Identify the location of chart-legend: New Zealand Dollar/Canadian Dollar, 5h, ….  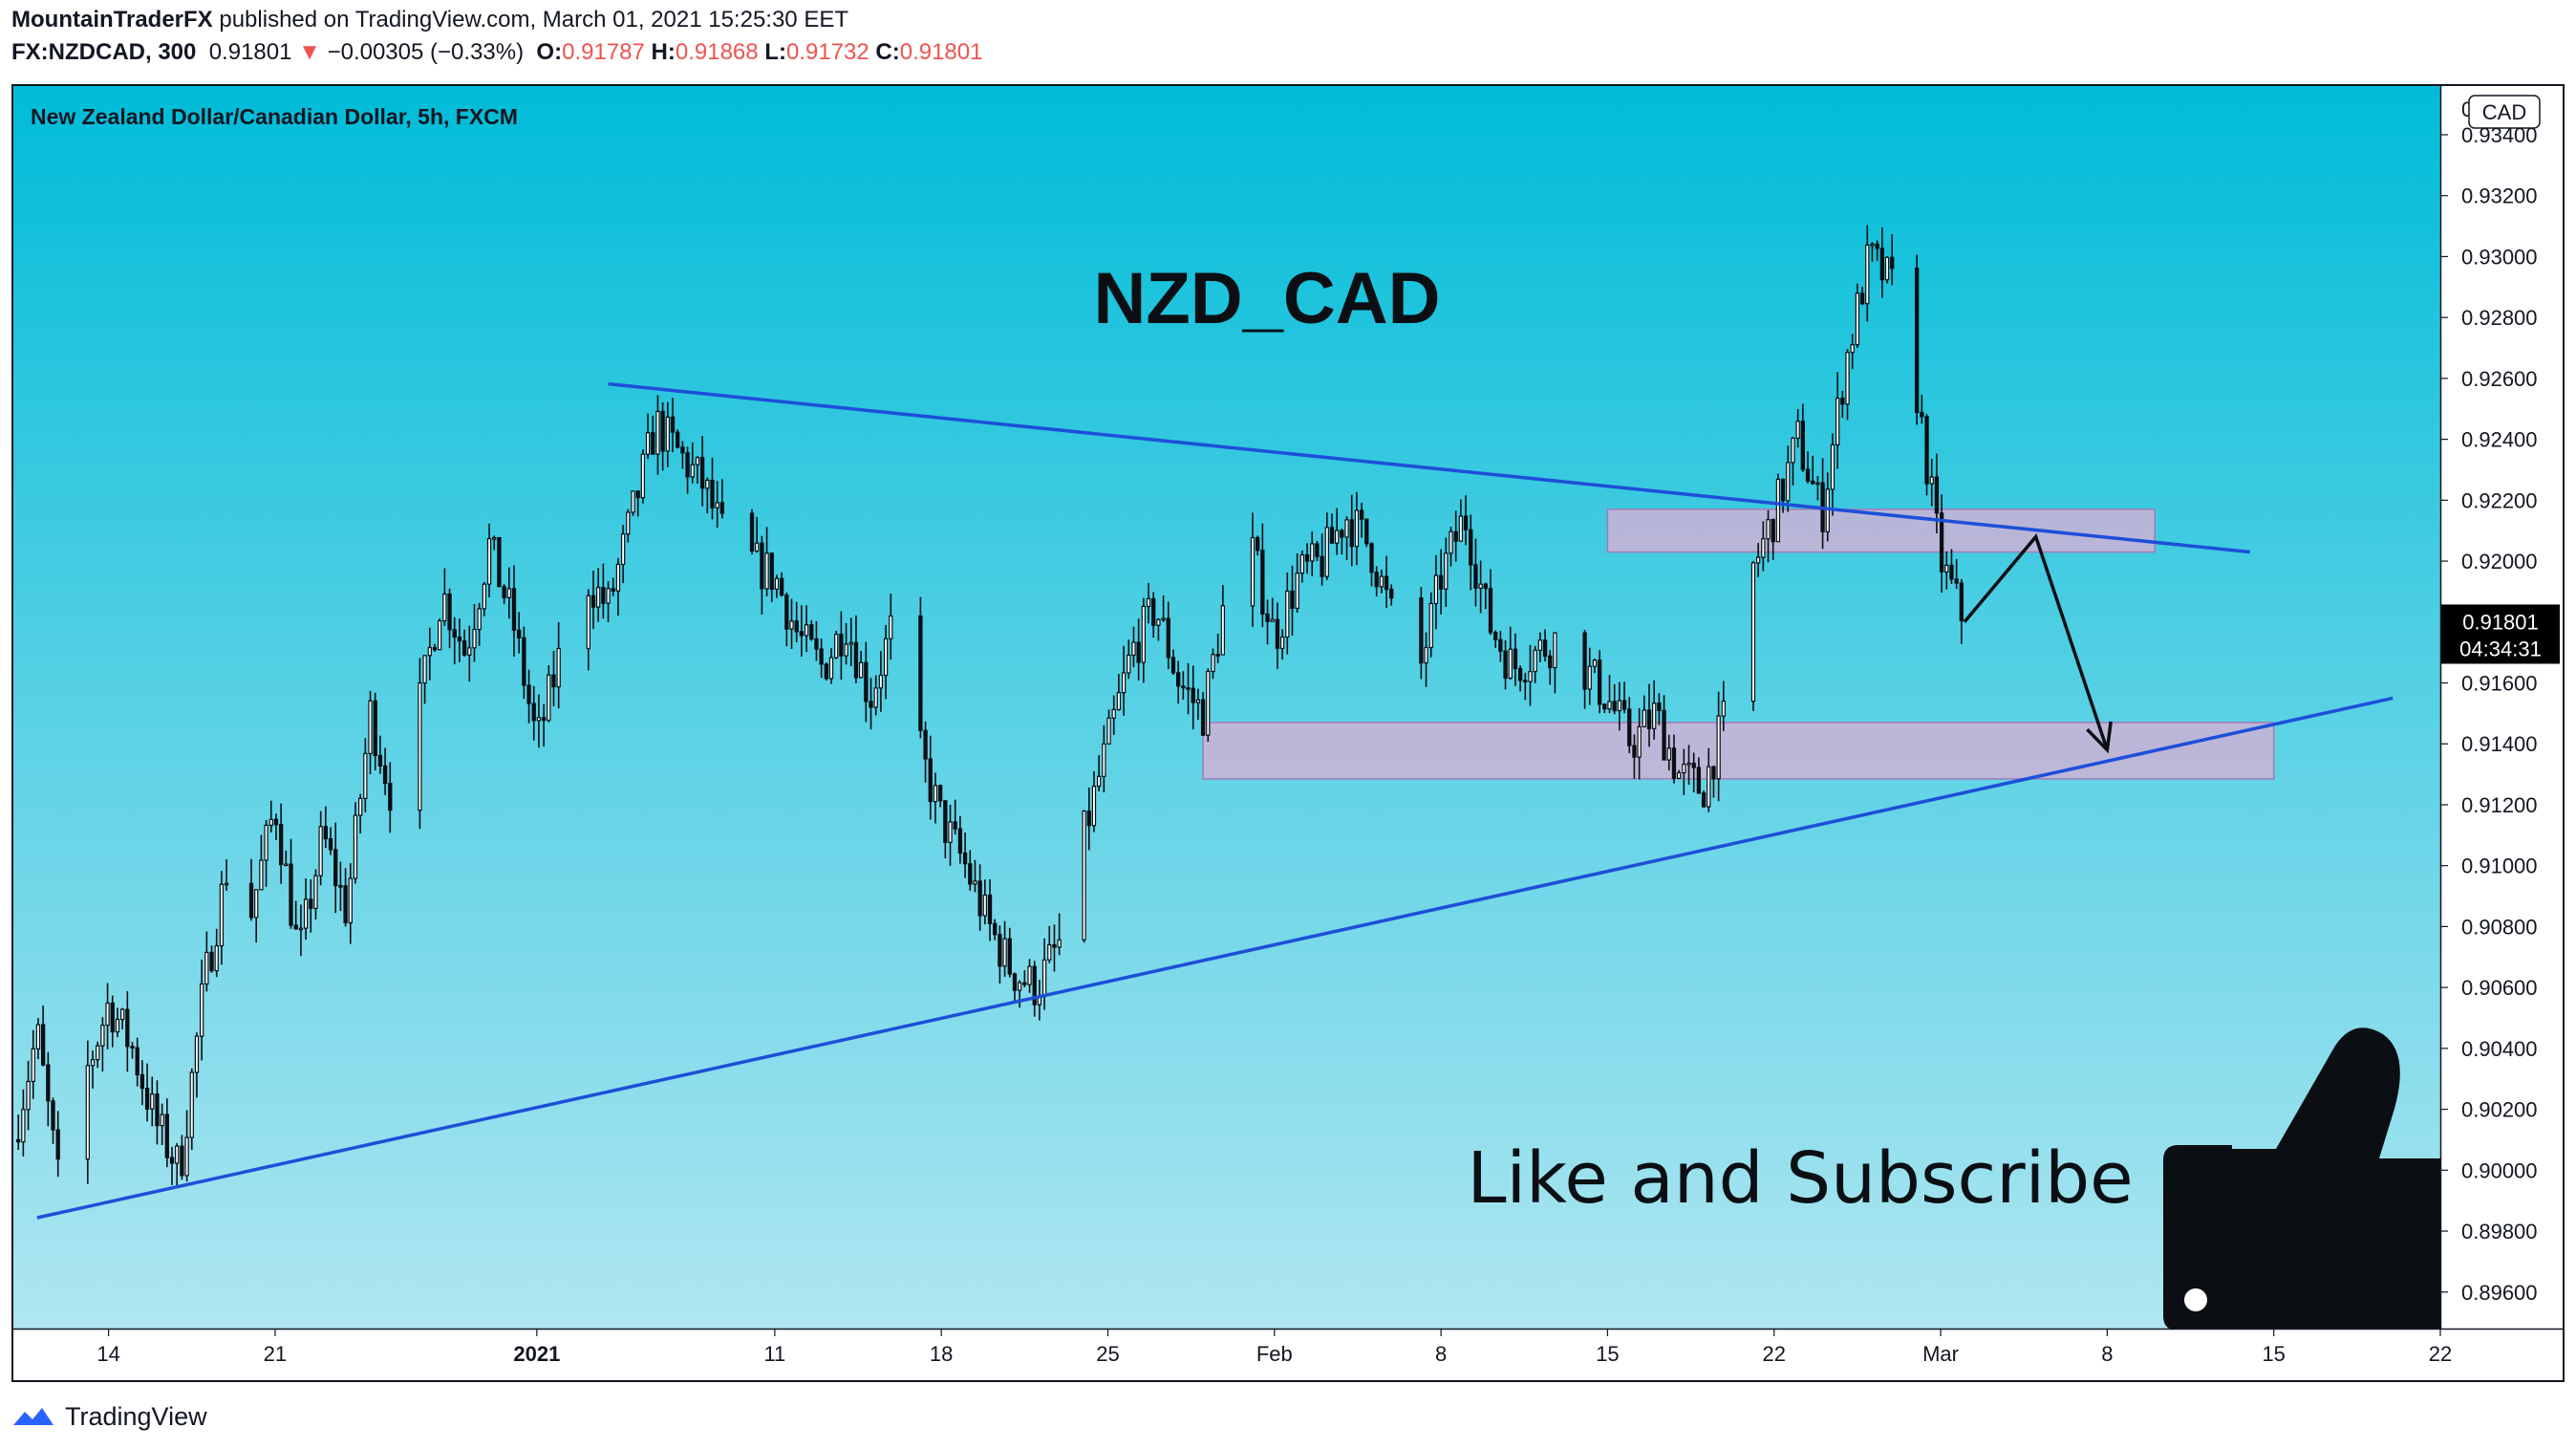
(274, 116).